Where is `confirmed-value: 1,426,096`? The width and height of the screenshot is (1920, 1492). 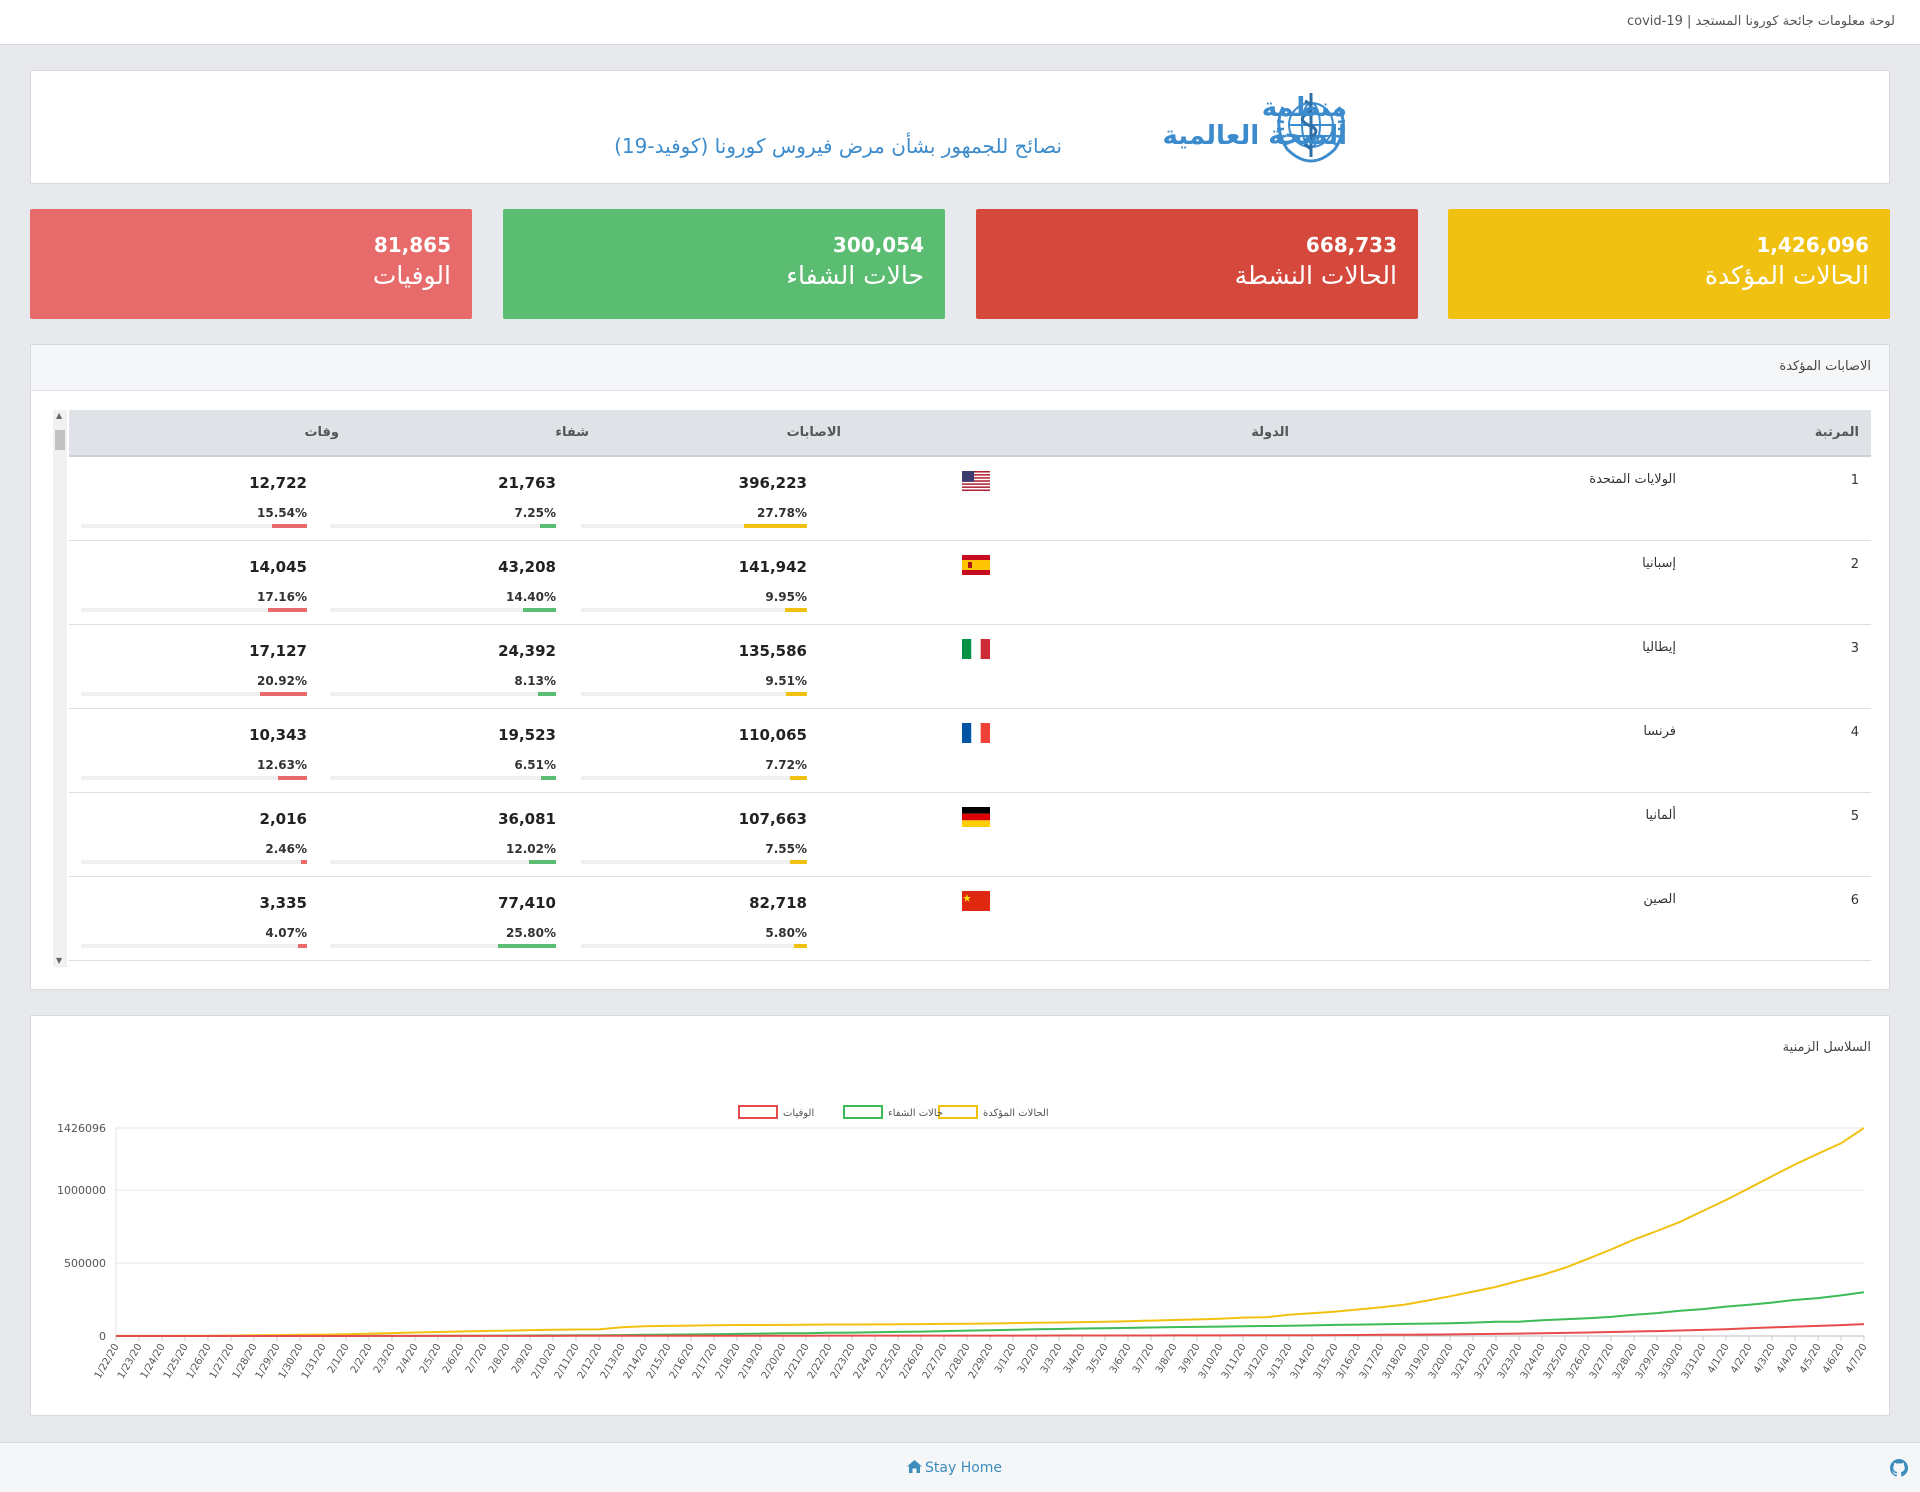
confirmed-value: 1,426,096 is located at coordinates (1812, 245).